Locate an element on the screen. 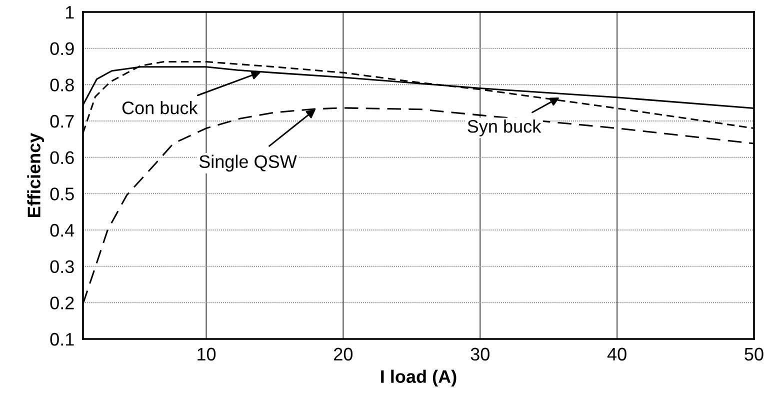  annotation: Con buck is located at coordinates (160, 107).